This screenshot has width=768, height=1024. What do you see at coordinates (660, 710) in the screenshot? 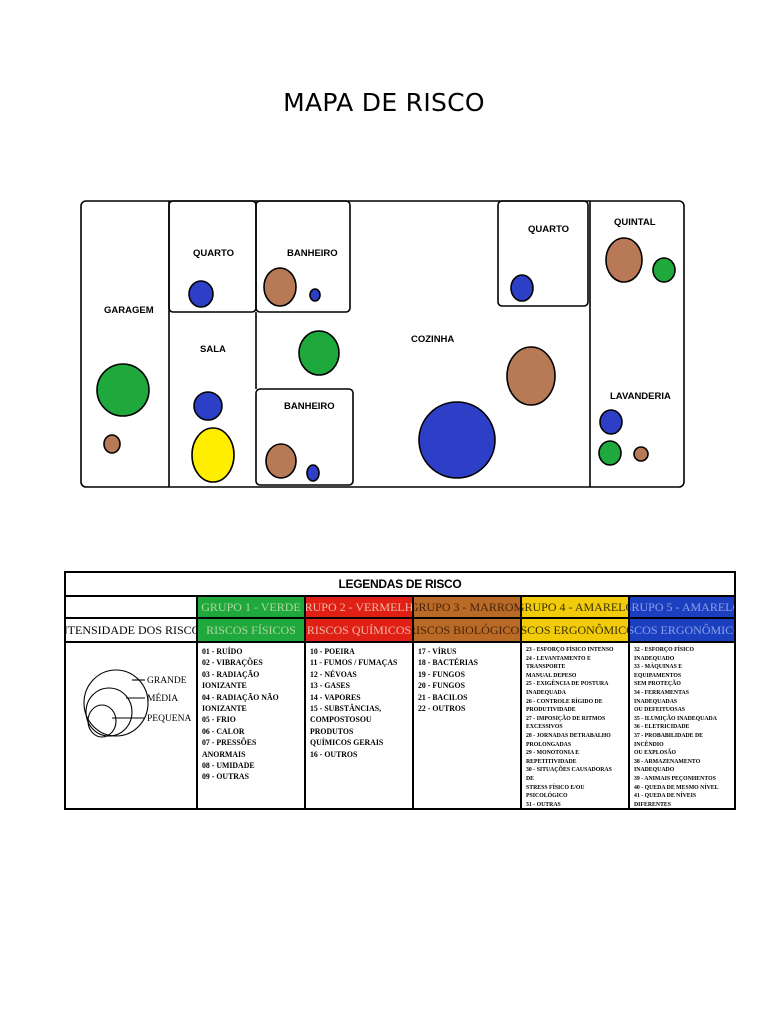
I see `risk-list-item: OU DEFEITUOSAS` at bounding box center [660, 710].